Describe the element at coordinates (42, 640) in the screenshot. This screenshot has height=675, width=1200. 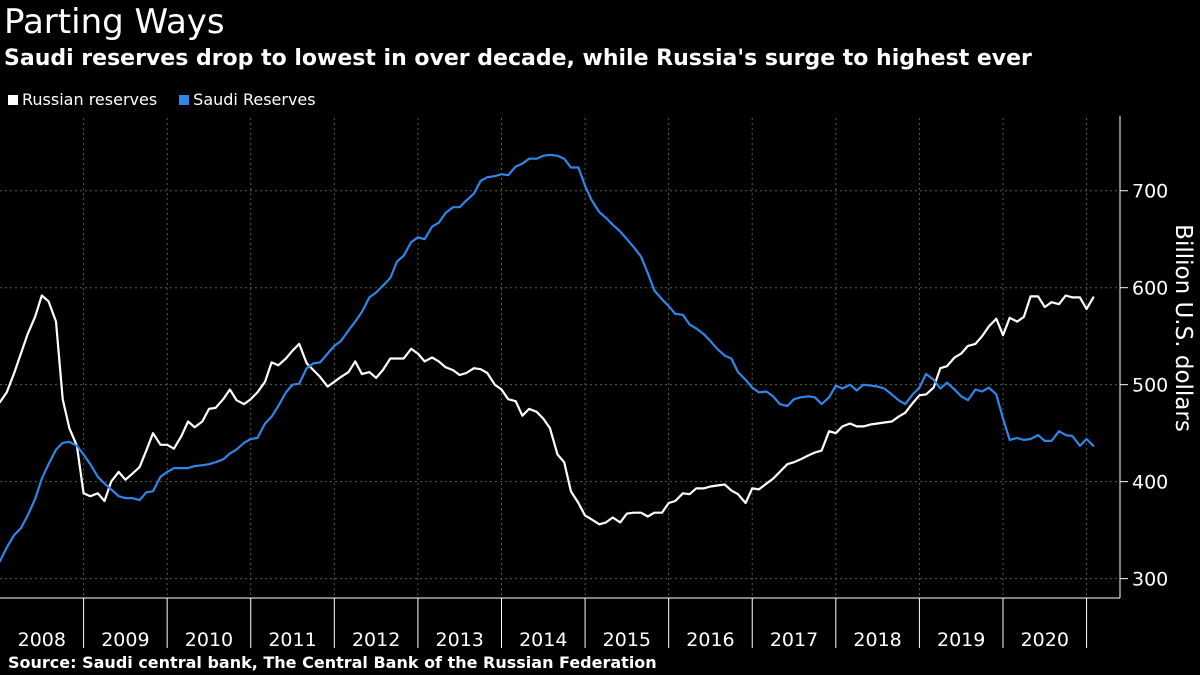
I see `x-tick-label: 2008` at that location.